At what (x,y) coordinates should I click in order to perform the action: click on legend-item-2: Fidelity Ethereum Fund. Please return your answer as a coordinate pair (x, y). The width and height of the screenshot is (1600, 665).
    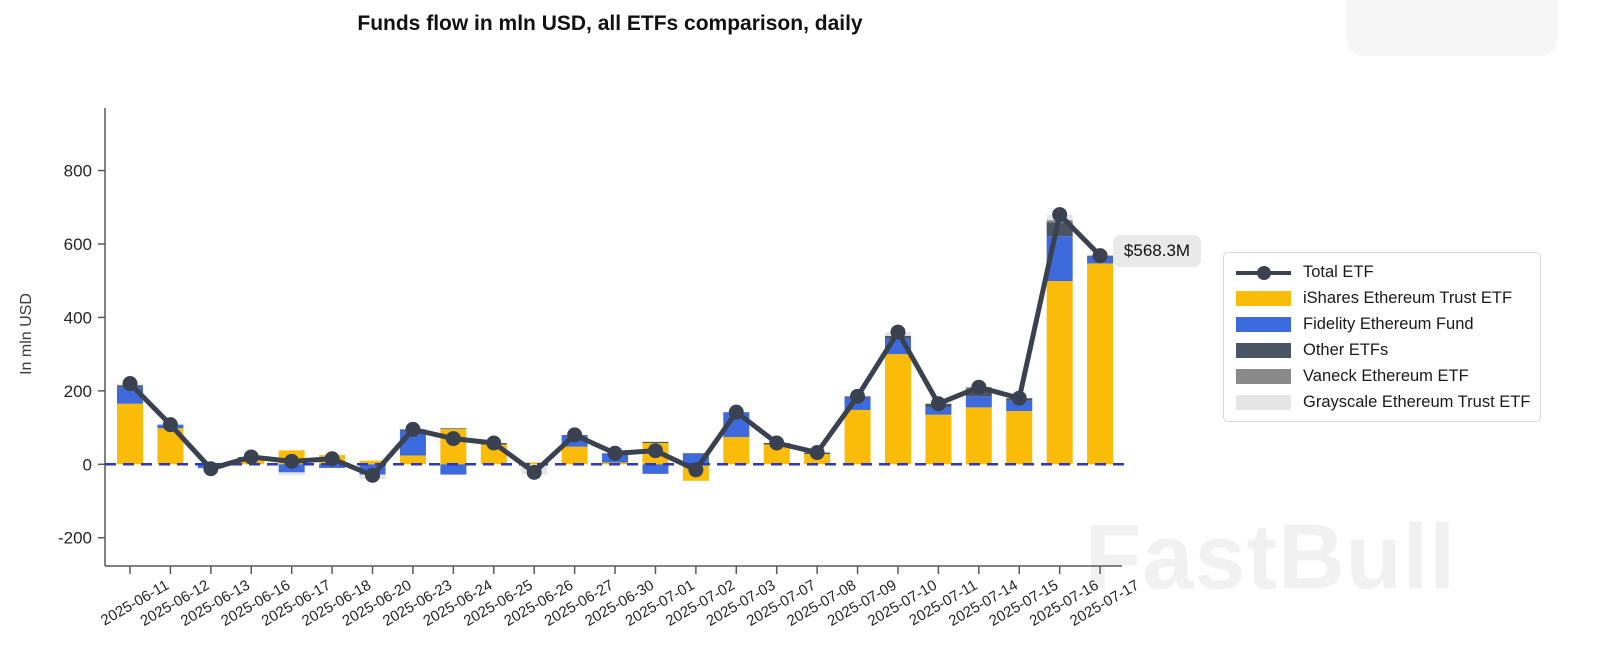
    Looking at the image, I should click on (1383, 324).